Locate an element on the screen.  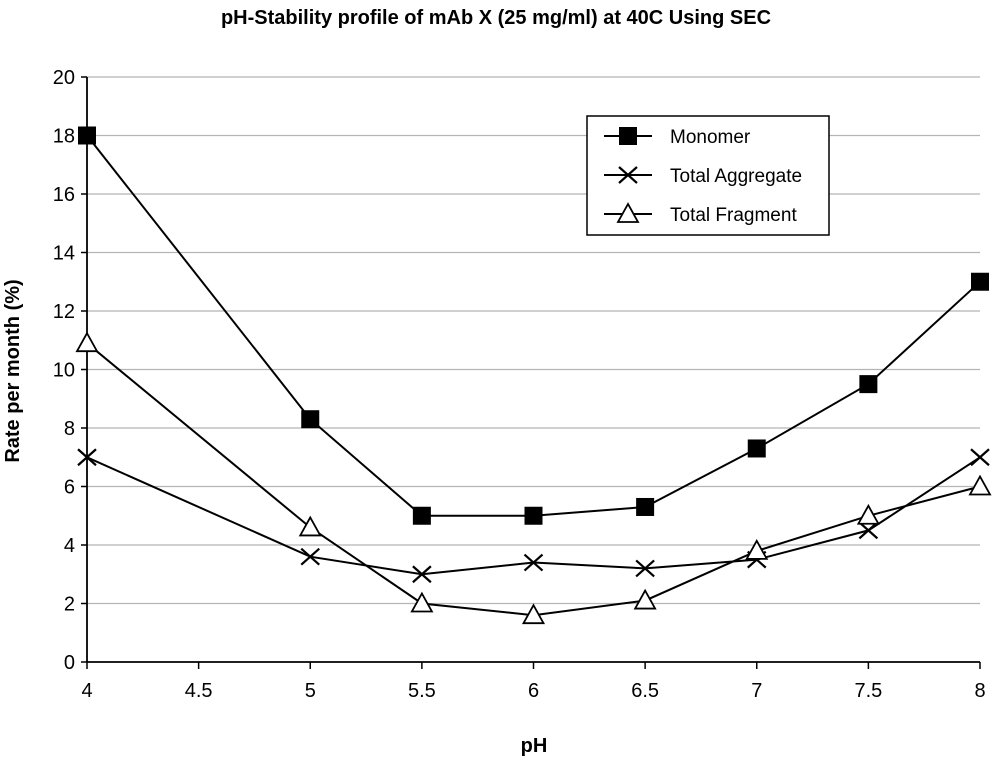
x-tick-label-0: 4 is located at coordinates (86, 691).